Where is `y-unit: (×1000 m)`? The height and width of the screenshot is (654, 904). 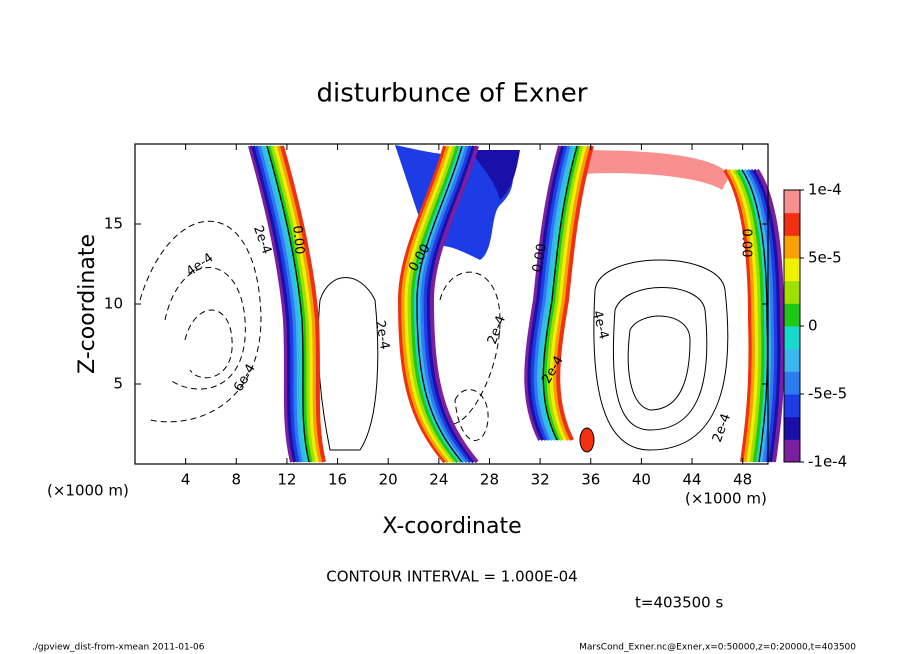 y-unit: (×1000 m) is located at coordinates (88, 491).